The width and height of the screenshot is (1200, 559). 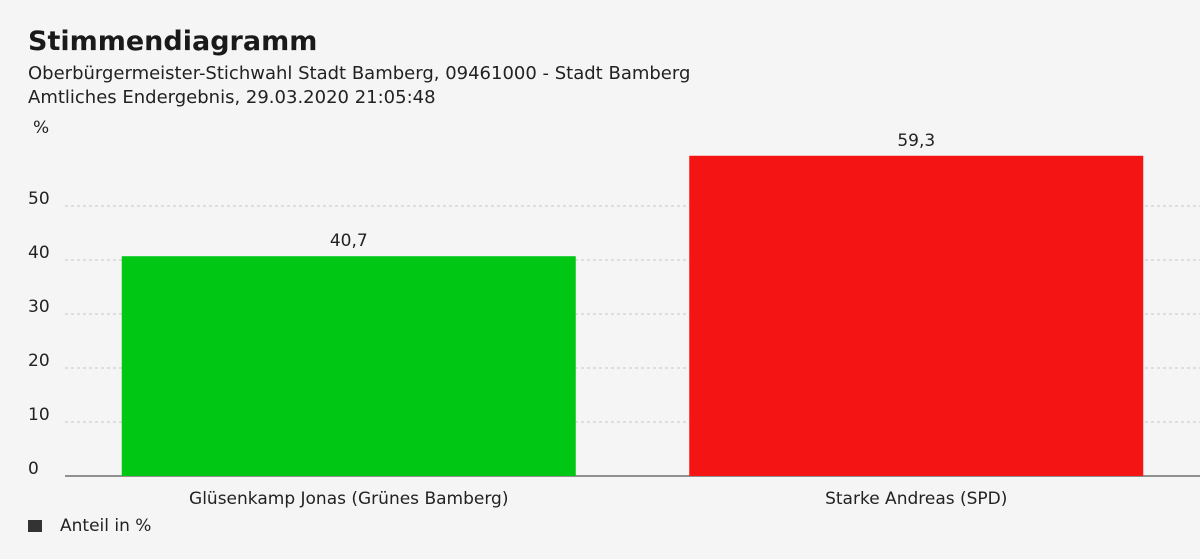 What do you see at coordinates (916, 499) in the screenshot?
I see `x-tick-label: Starke Andreas (SPD)` at bounding box center [916, 499].